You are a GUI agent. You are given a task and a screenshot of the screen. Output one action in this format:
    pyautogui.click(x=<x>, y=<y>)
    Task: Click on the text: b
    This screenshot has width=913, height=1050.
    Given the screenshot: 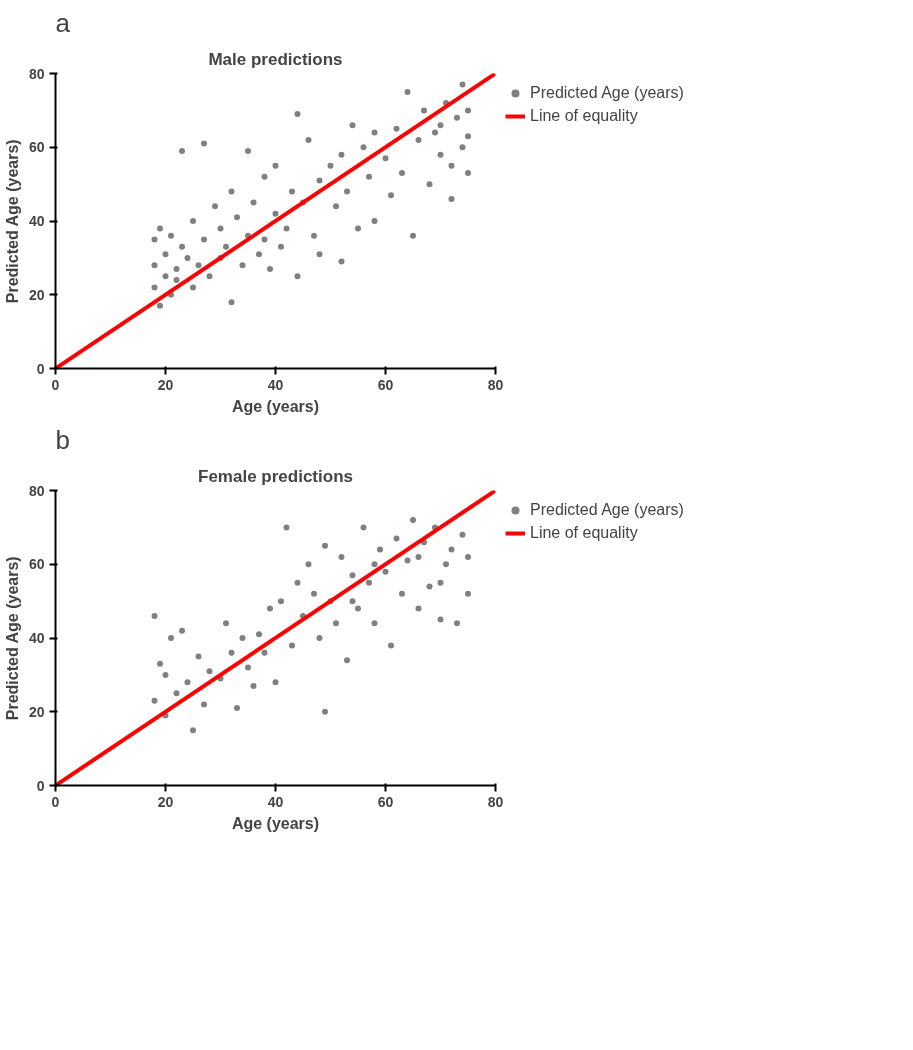 What is the action you would take?
    pyautogui.click(x=62, y=439)
    